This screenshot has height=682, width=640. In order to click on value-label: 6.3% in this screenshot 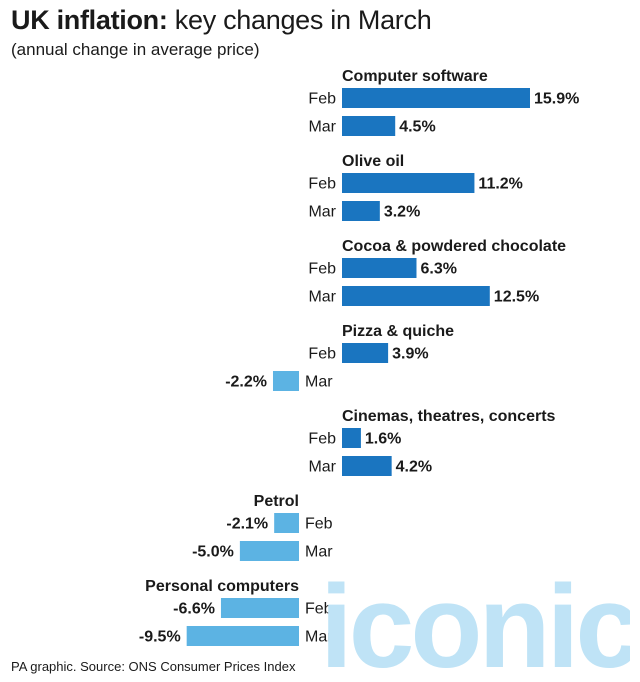, I will do `click(438, 269)`.